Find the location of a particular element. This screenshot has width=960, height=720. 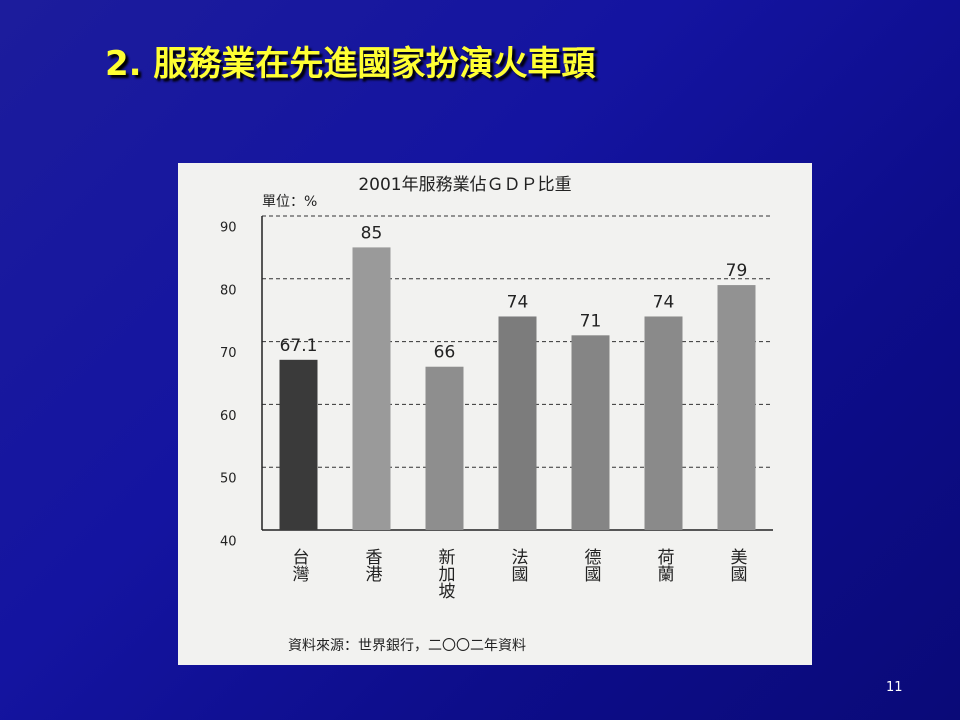

page-number: 11 is located at coordinates (894, 687).